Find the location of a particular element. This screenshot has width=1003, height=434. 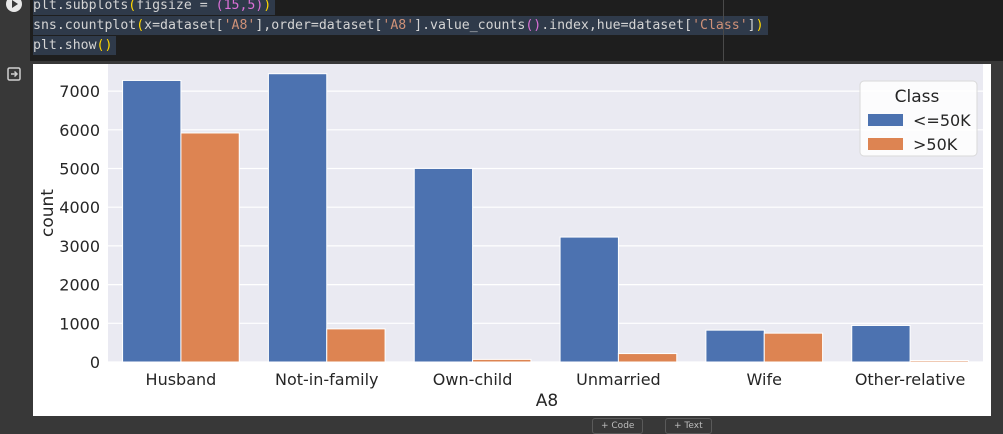

legend-label-le50k: <=50K is located at coordinates (942, 120).